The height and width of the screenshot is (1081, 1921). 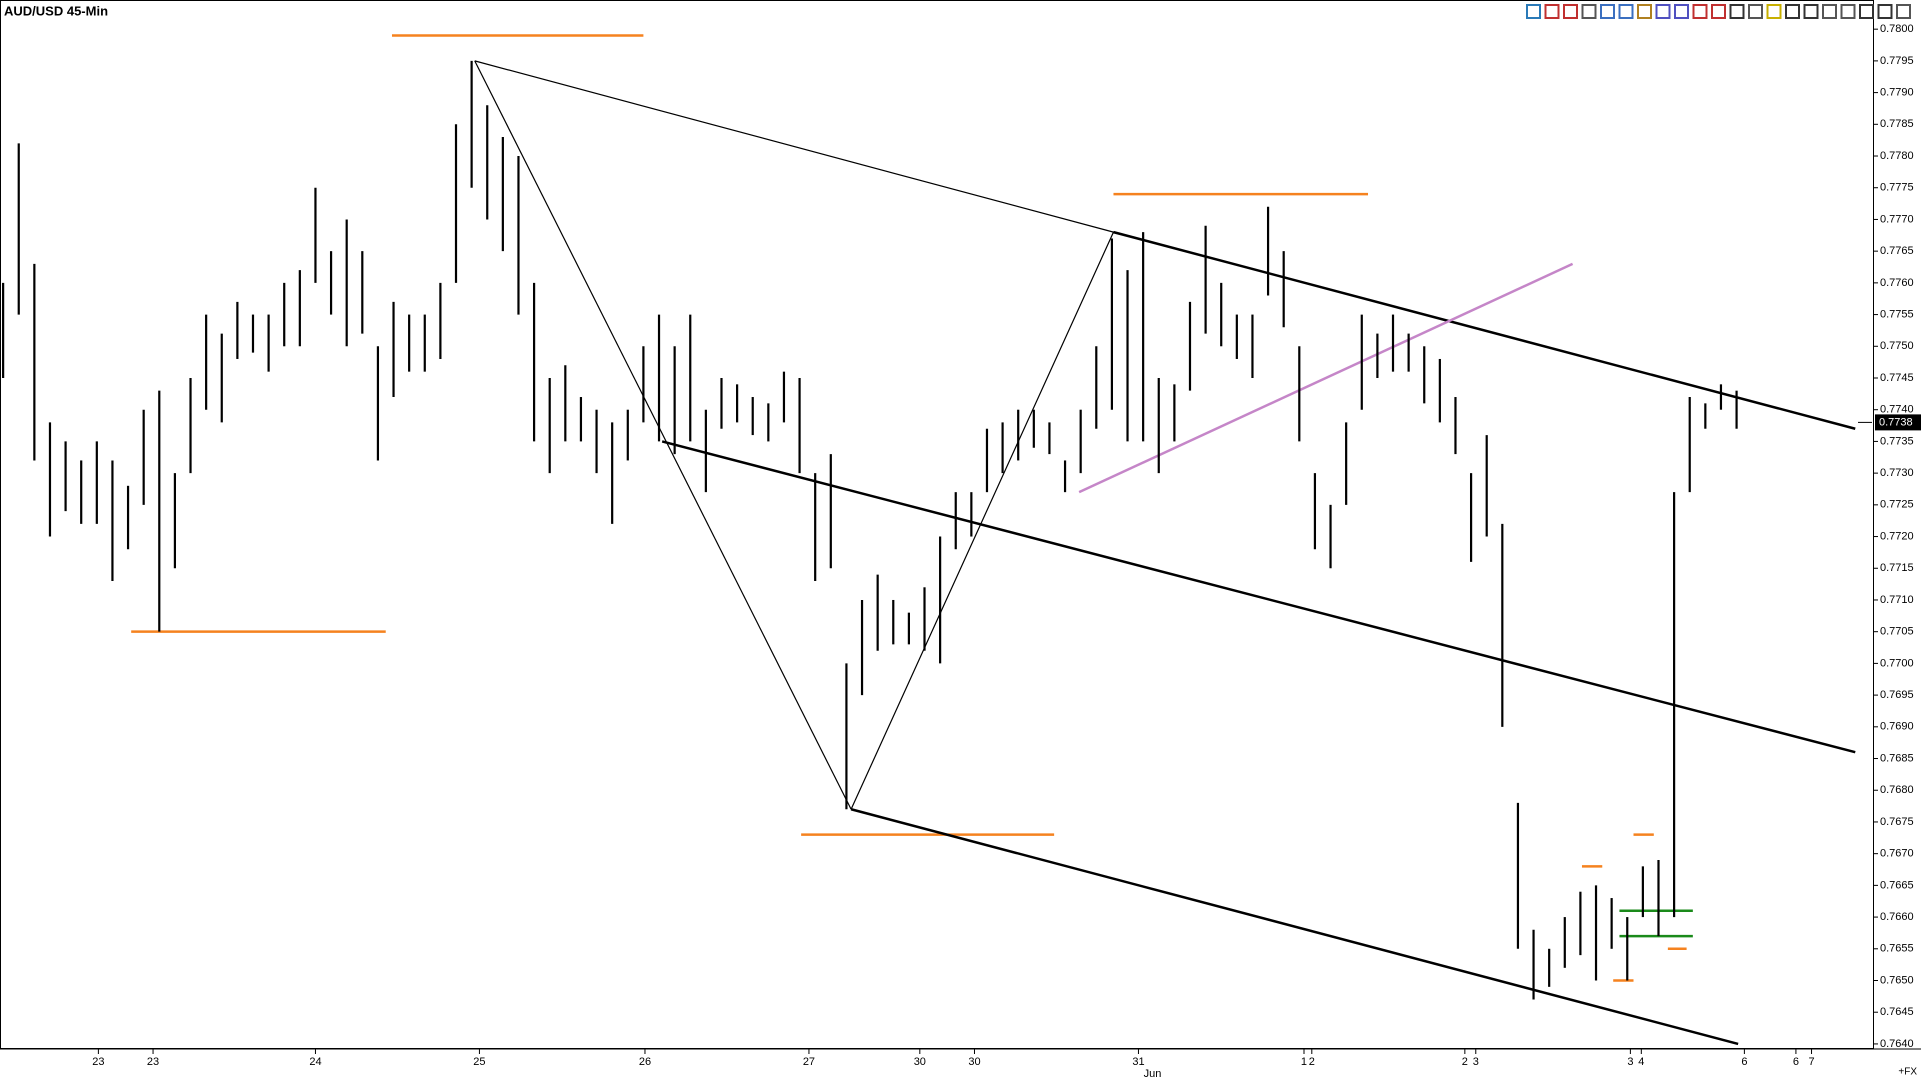 What do you see at coordinates (1897, 854) in the screenshot?
I see `y-tick-label: 0.7670` at bounding box center [1897, 854].